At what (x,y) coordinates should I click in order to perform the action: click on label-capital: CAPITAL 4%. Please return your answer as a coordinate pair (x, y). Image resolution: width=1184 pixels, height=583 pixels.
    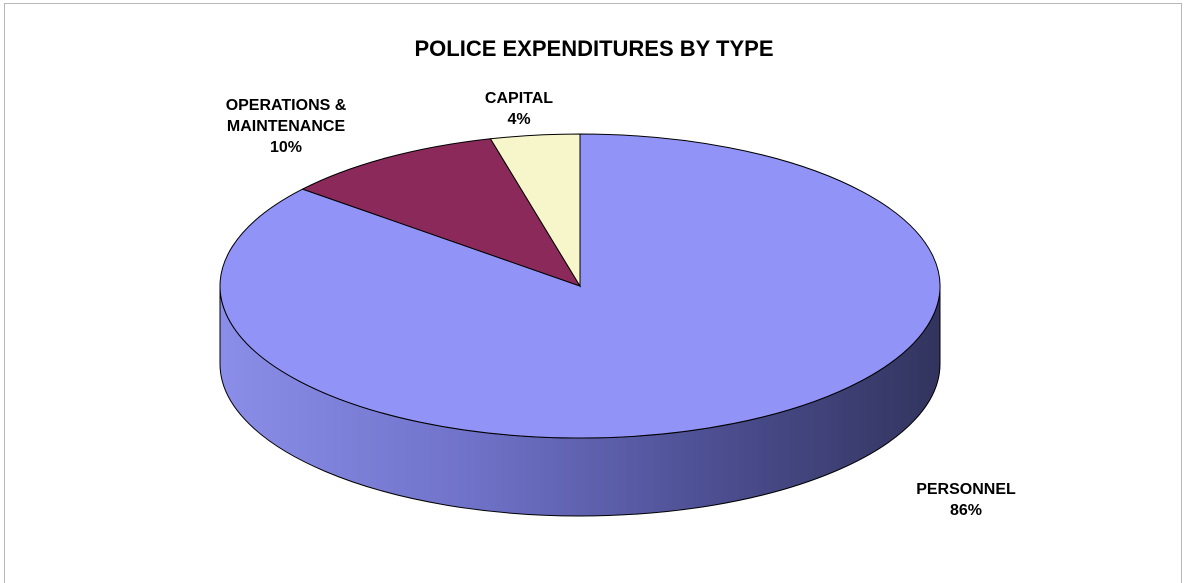
    Looking at the image, I should click on (519, 109).